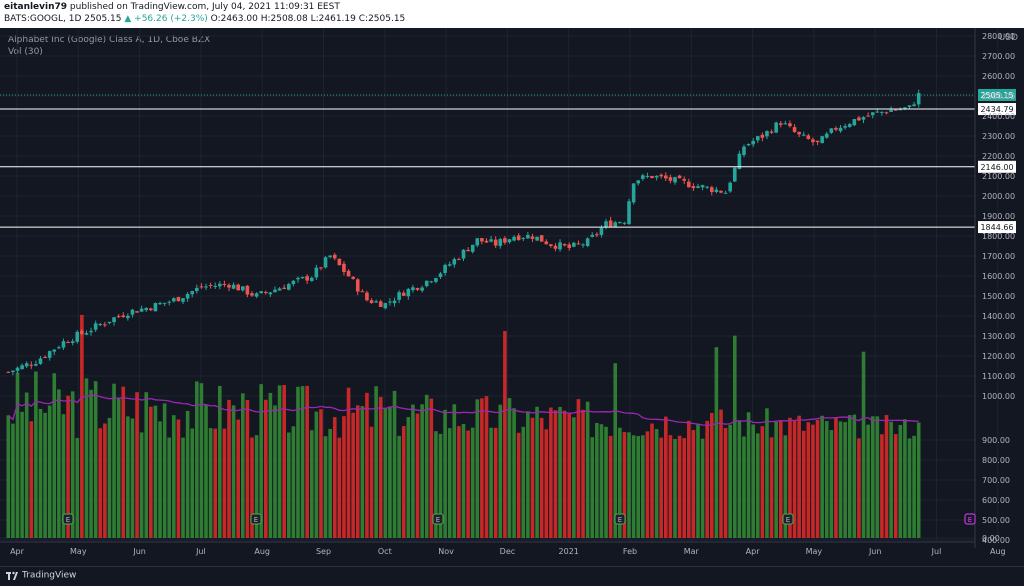 The width and height of the screenshot is (1024, 586). What do you see at coordinates (996, 167) in the screenshot?
I see `price-level-label: 2146.00` at bounding box center [996, 167].